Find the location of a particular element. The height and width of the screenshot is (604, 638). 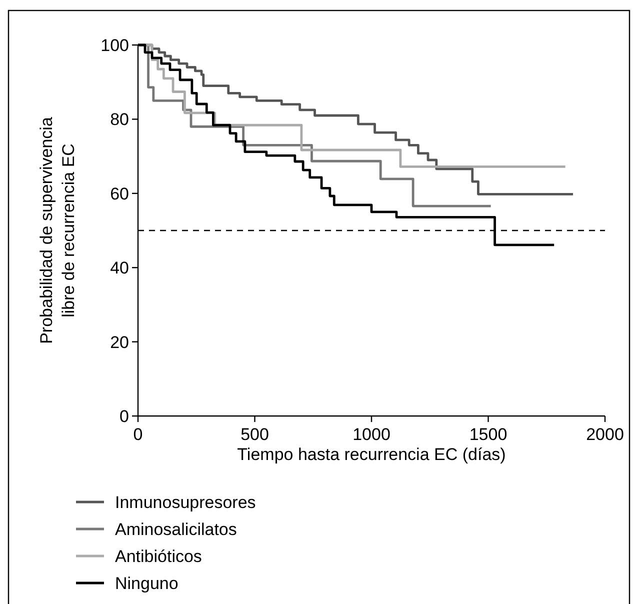

x-tick-label: 2000 is located at coordinates (605, 434).